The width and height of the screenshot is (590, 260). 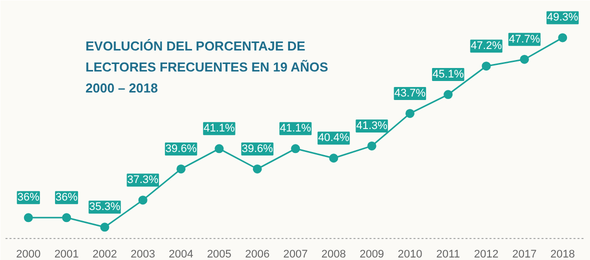 What do you see at coordinates (66, 254) in the screenshot?
I see `x-tick-label: 2001` at bounding box center [66, 254].